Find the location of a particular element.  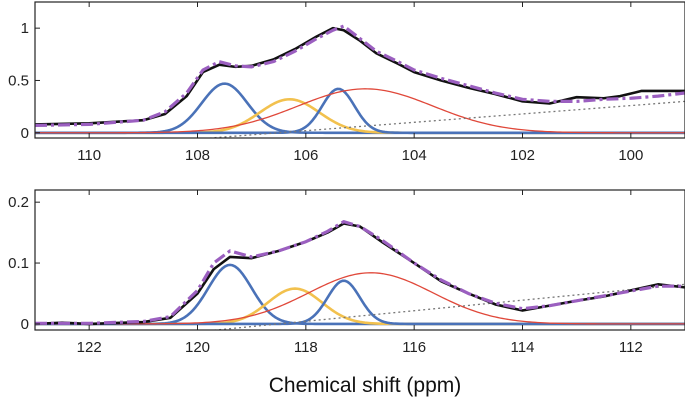

x-axis-label: Chemical shift (ppm) is located at coordinates (365, 385).